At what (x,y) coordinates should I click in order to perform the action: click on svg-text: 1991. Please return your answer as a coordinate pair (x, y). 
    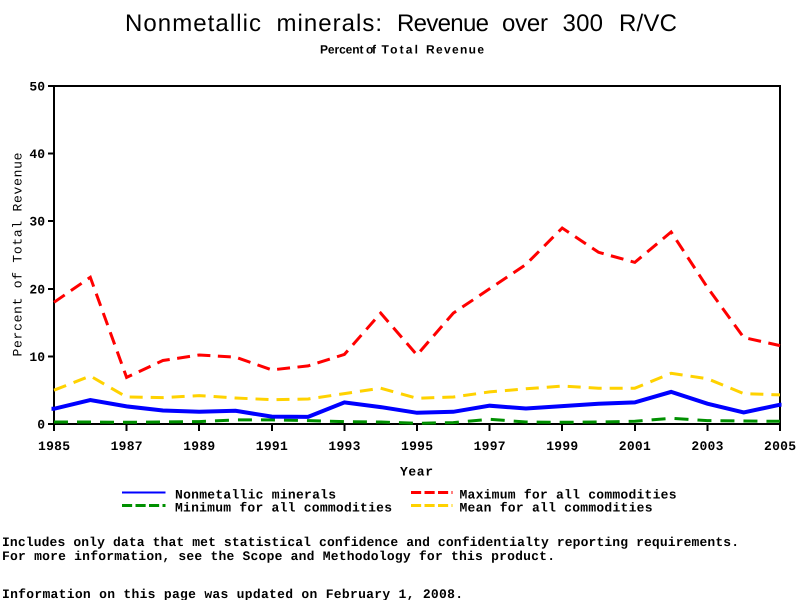
    Looking at the image, I should click on (272, 446).